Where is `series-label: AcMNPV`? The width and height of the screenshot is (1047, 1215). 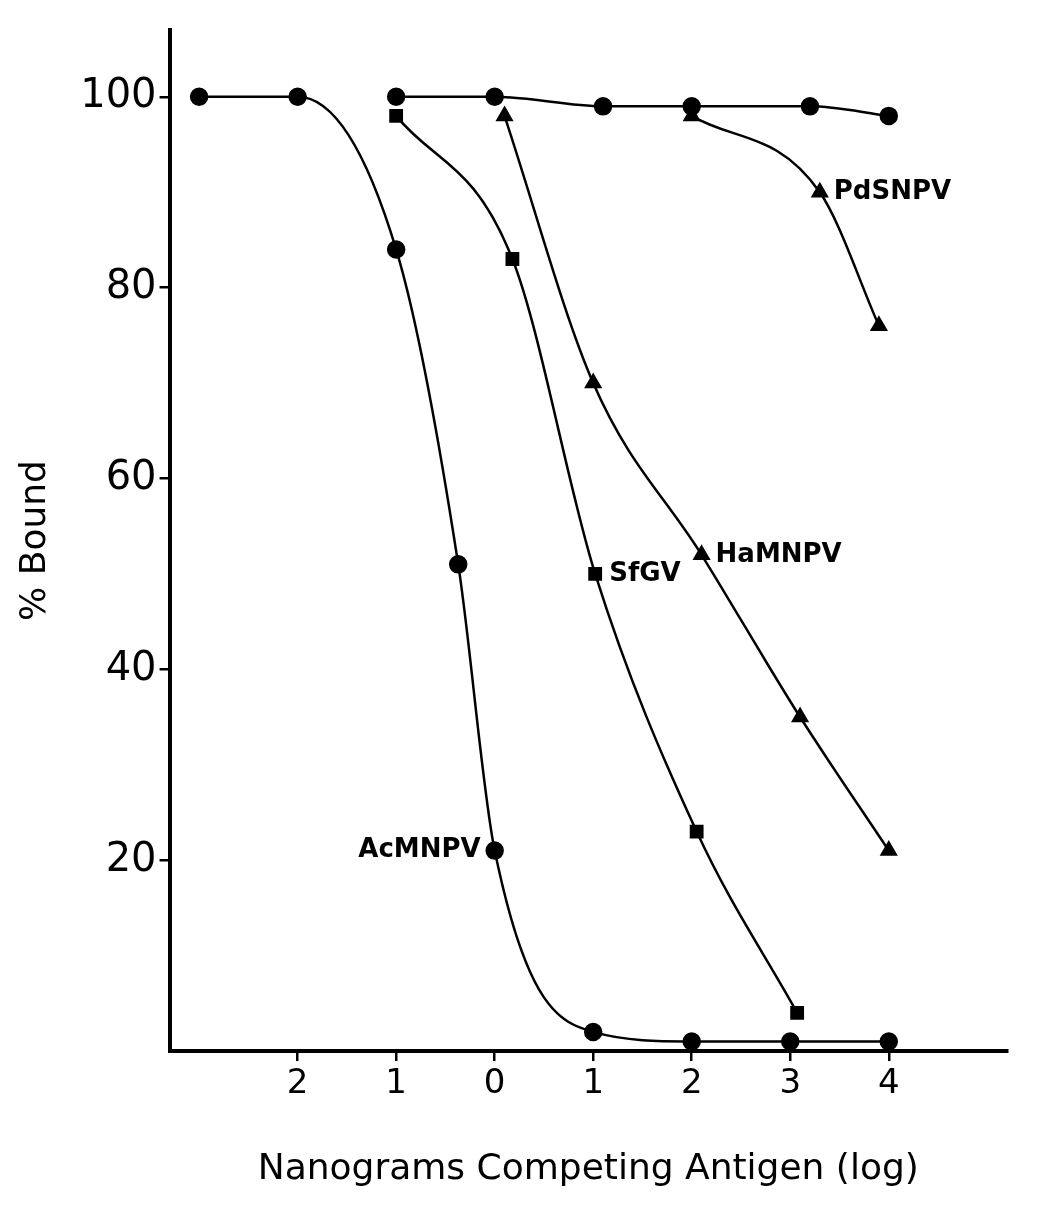
series-label: AcMNPV is located at coordinates (419, 848).